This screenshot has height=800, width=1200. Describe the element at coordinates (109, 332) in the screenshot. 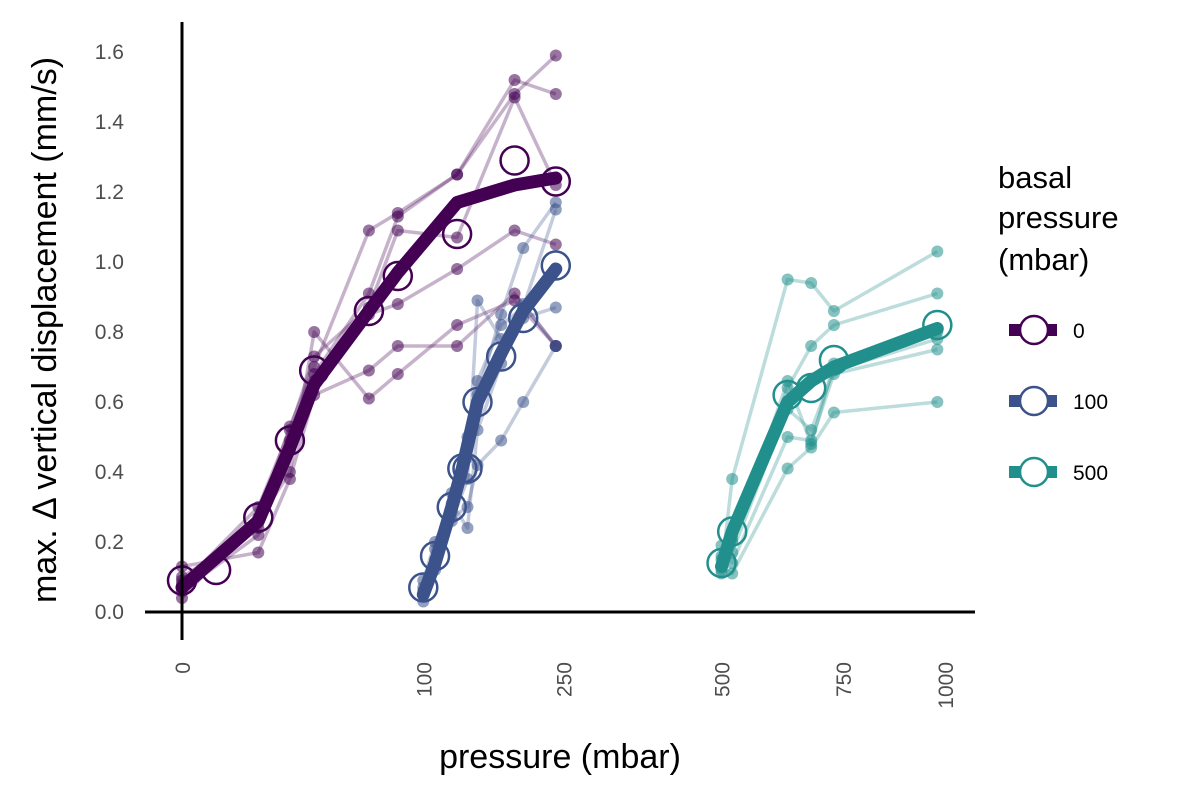

I see `y-tick-label-4: 0.8` at that location.